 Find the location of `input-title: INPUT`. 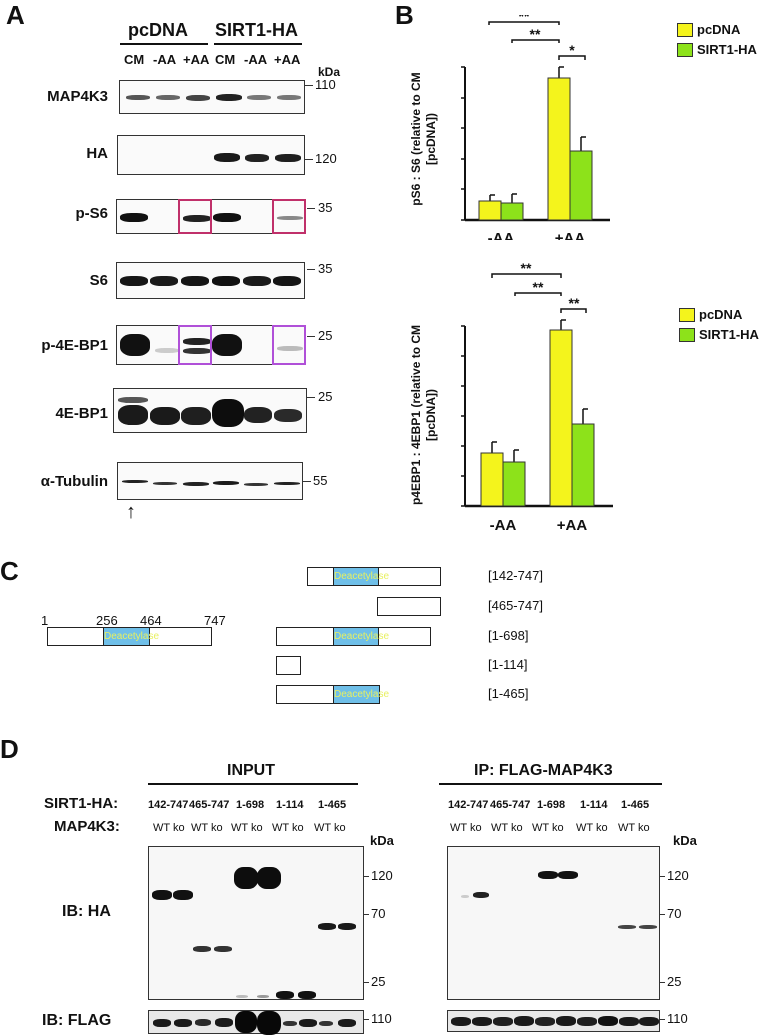

input-title: INPUT is located at coordinates (251, 770).